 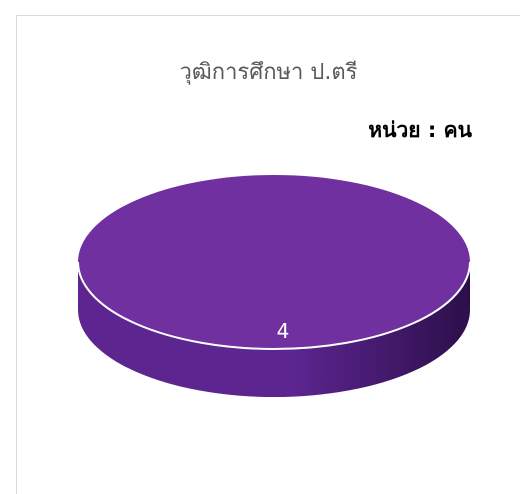 What do you see at coordinates (420, 130) in the screenshot?
I see `unit-label: หน่วย : คน` at bounding box center [420, 130].